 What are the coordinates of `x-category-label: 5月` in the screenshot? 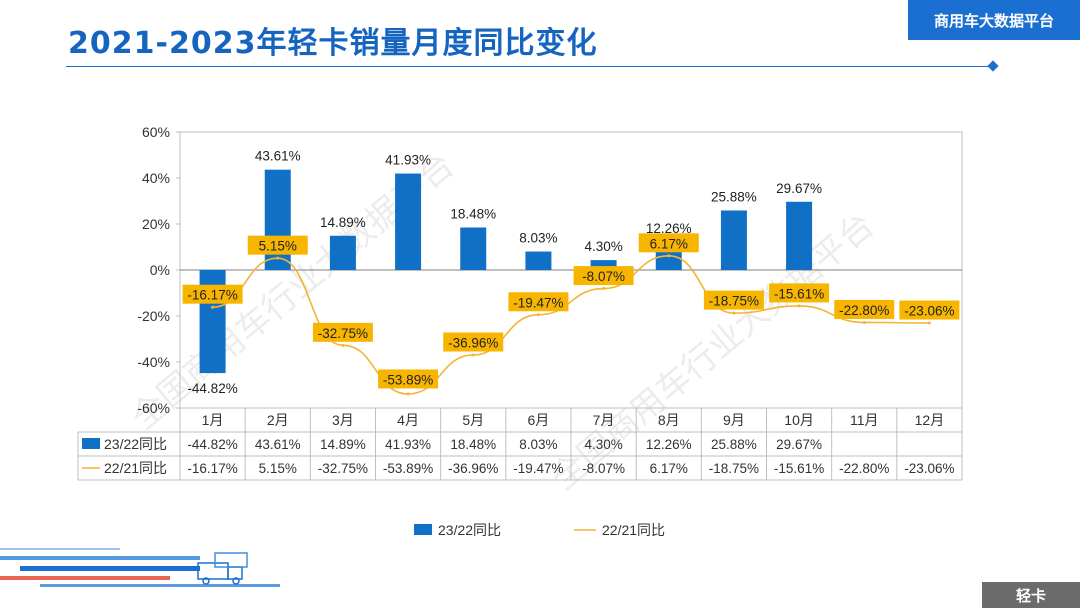 It's located at (473, 420).